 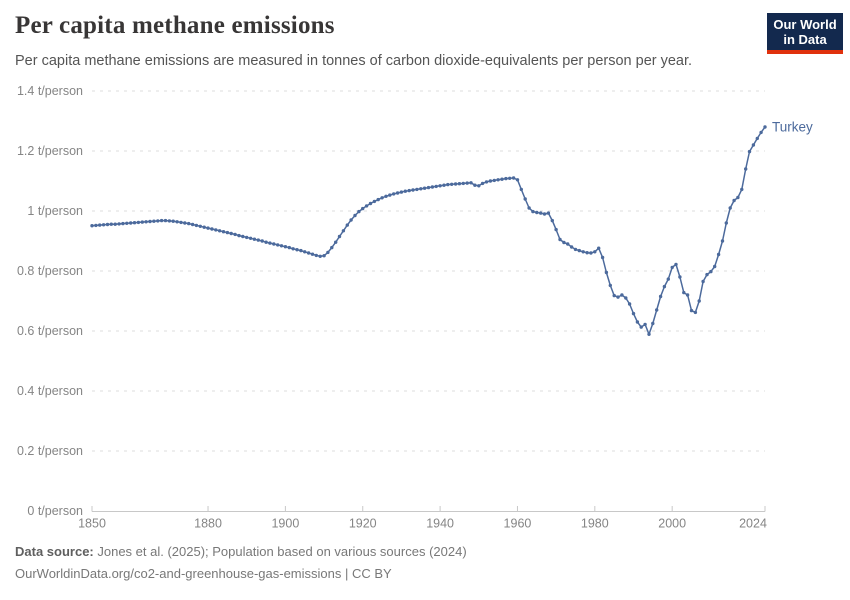 I want to click on page-title: Per capita methane emissions, so click(x=175, y=25).